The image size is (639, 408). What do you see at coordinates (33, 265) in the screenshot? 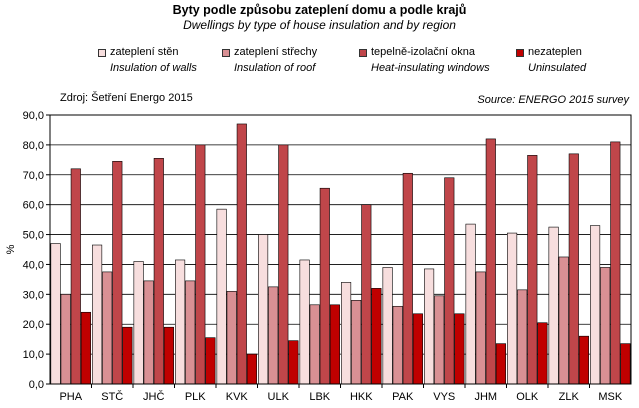
I see `y-tick-label: 40,0` at bounding box center [33, 265].